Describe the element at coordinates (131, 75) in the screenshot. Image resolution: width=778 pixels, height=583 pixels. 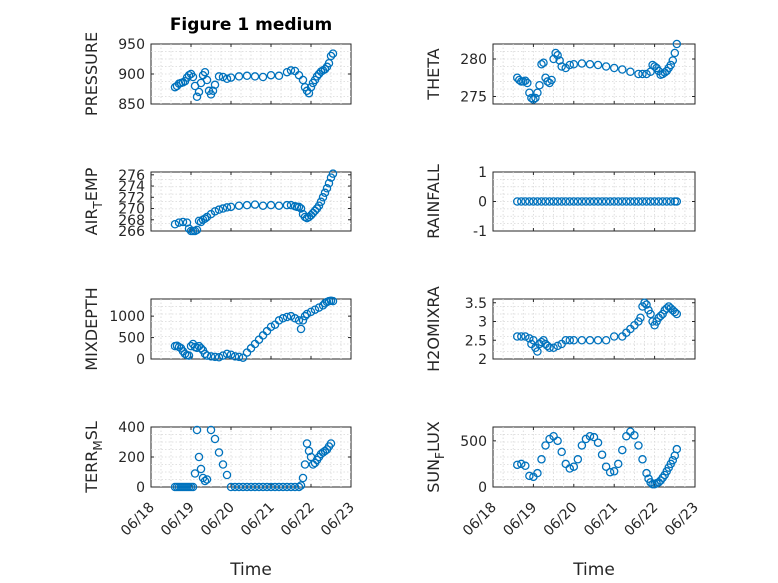
I see `y-tick-label: 900` at that location.